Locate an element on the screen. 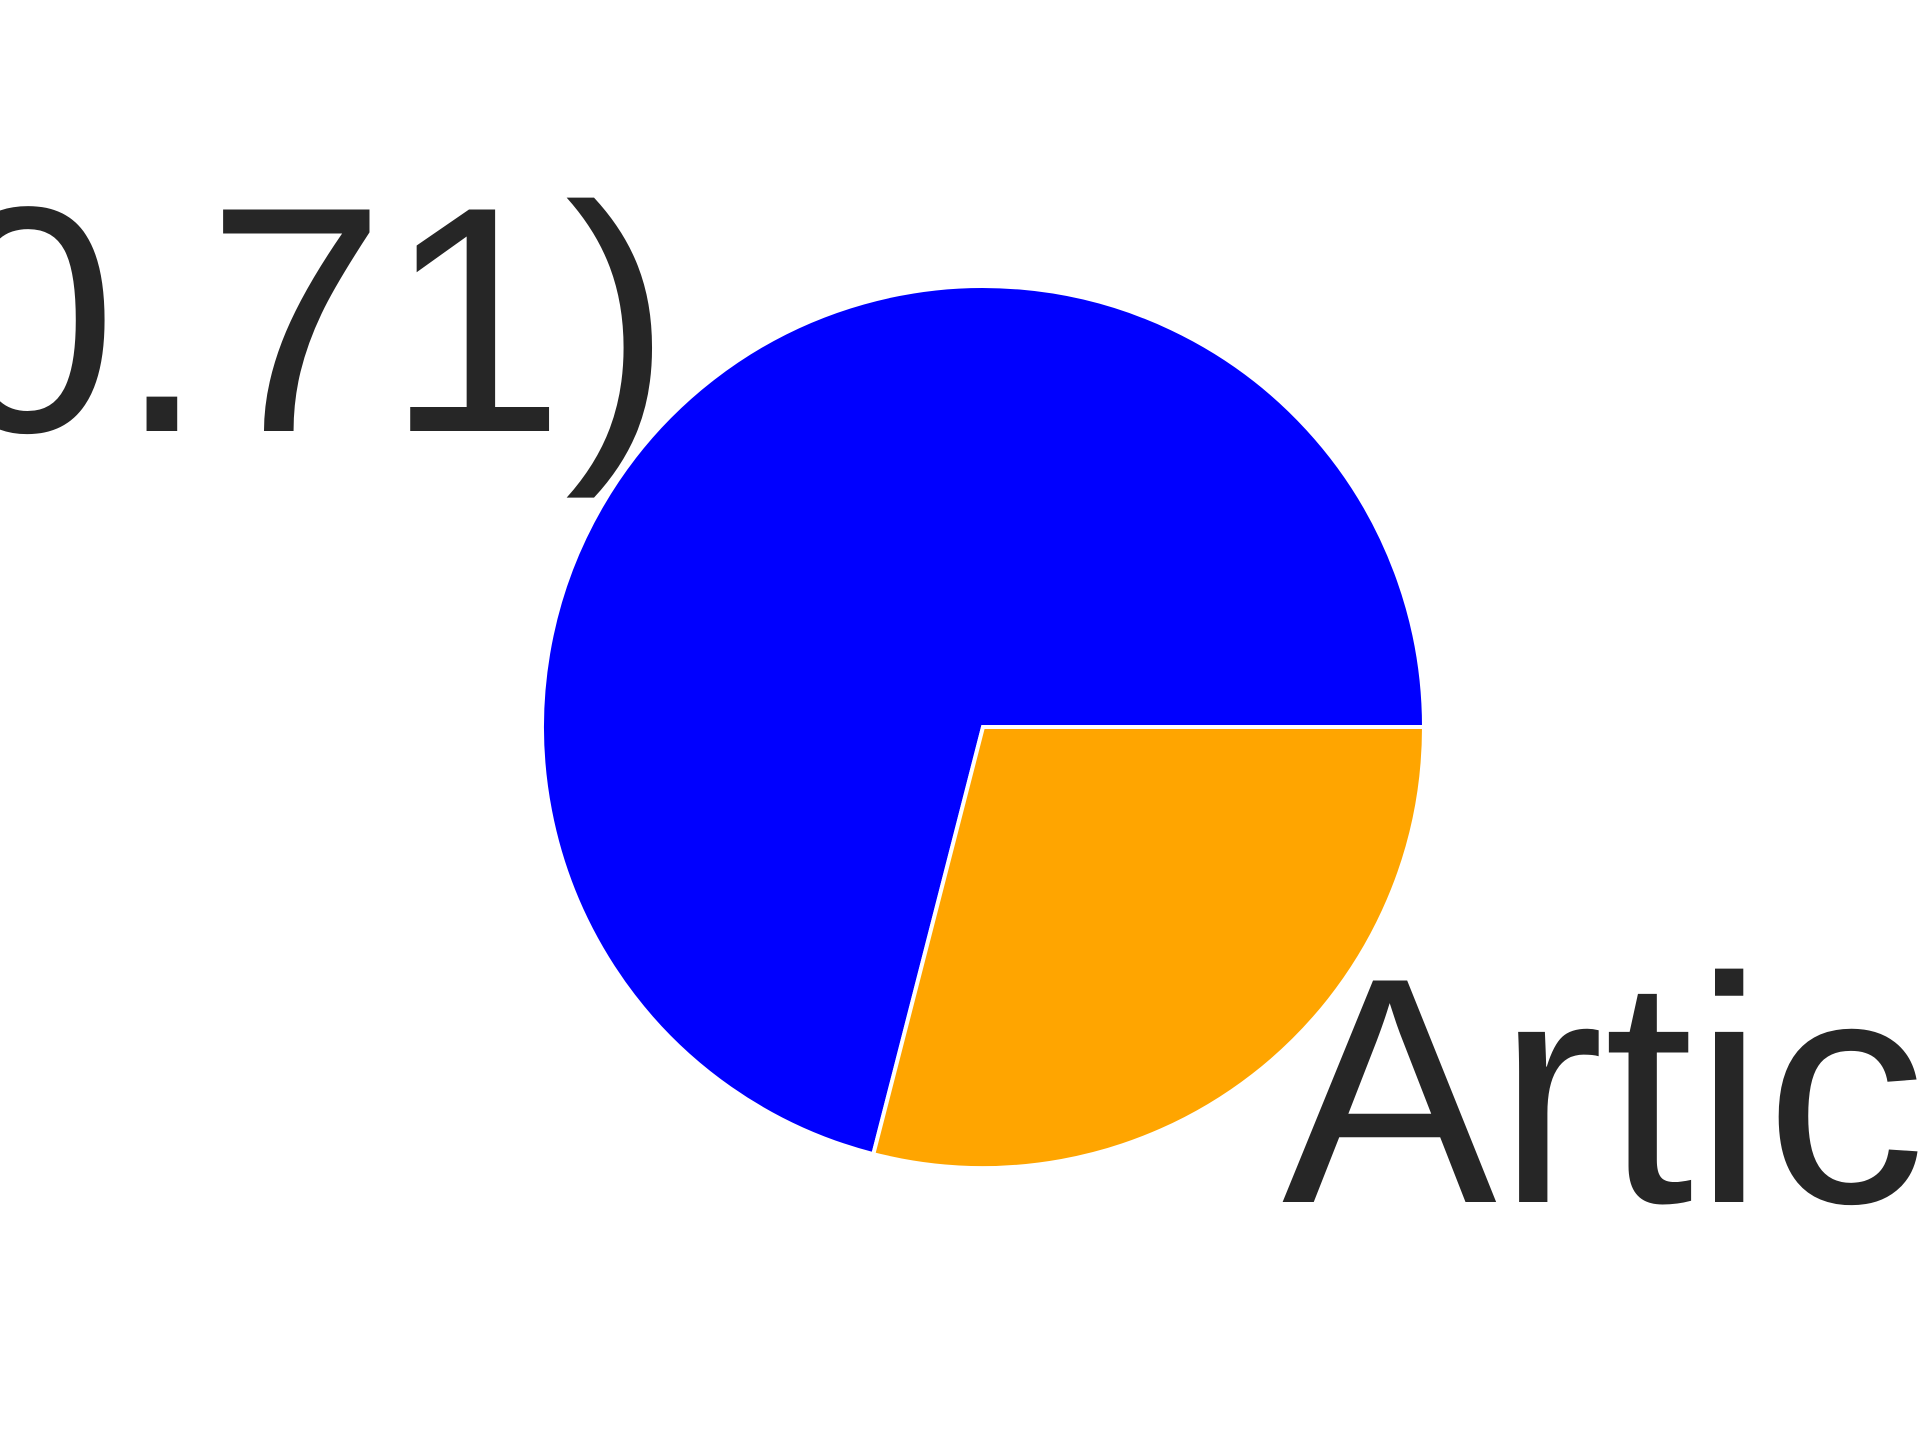  slice-label-1: Artic is located at coordinates (1601, 1091).